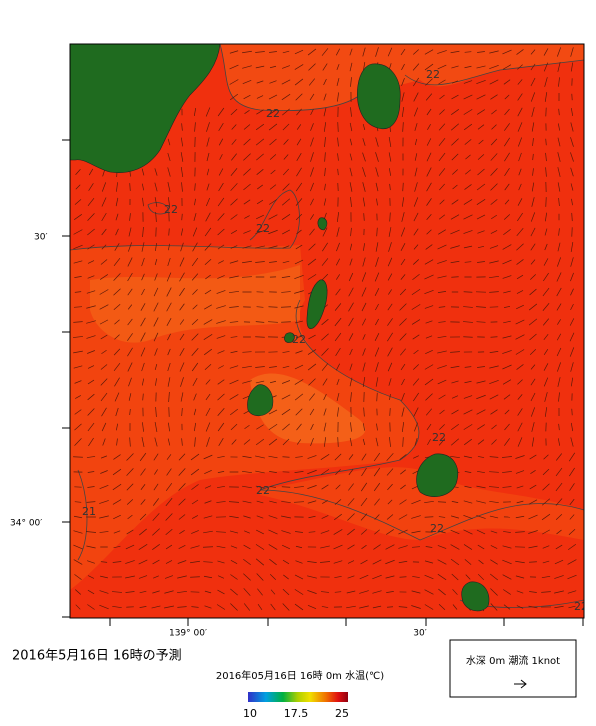 This screenshot has height=726, width=596. Describe the element at coordinates (342, 713) in the screenshot. I see `colorbar-tick-label: 25` at that location.